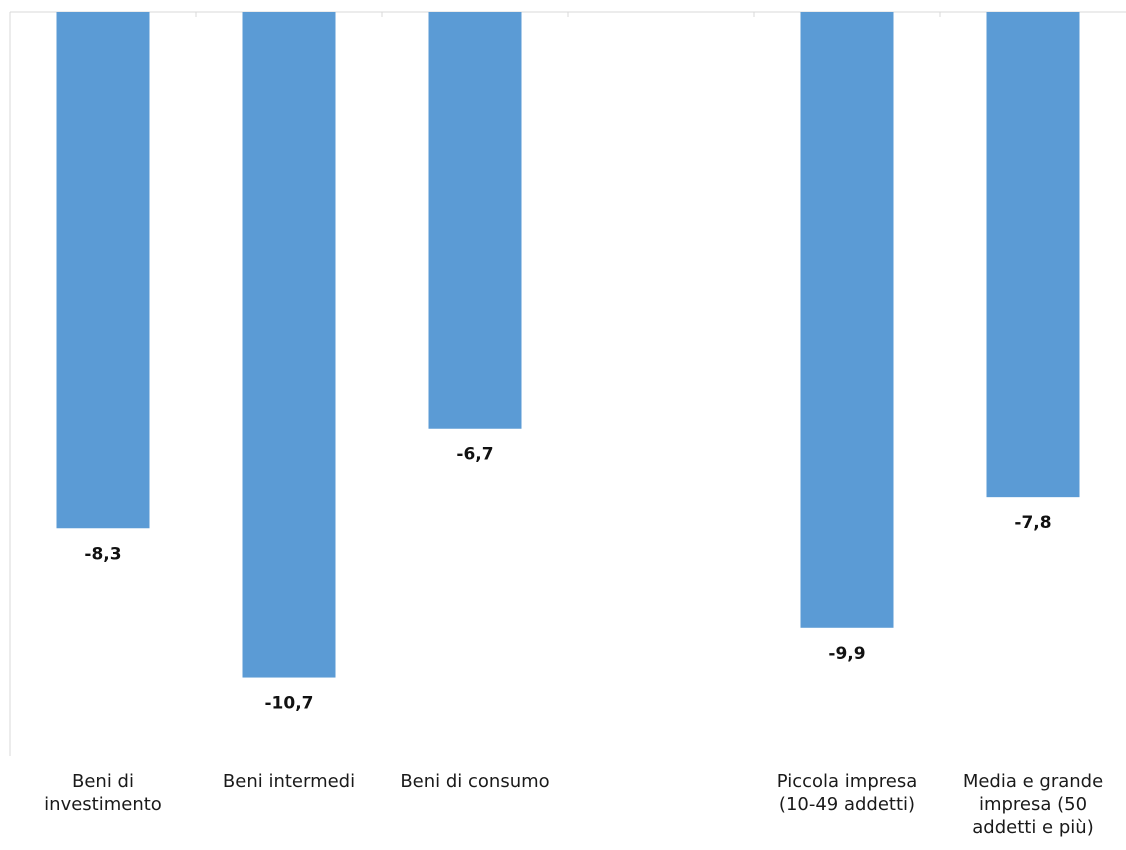  I want to click on category-label: Beni intermedi, so click(289, 781).